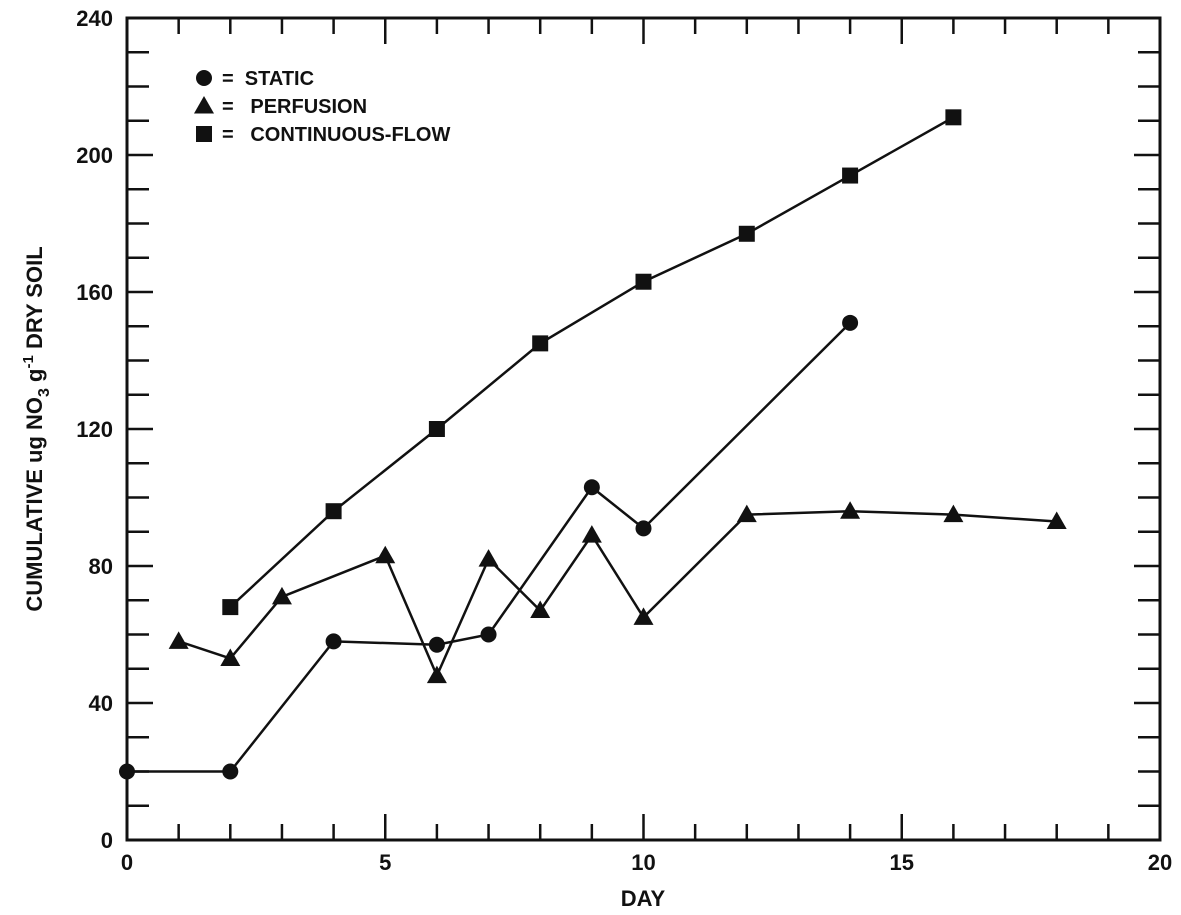 The width and height of the screenshot is (1181, 915). What do you see at coordinates (127, 862) in the screenshot?
I see `x-tick-label: 0` at bounding box center [127, 862].